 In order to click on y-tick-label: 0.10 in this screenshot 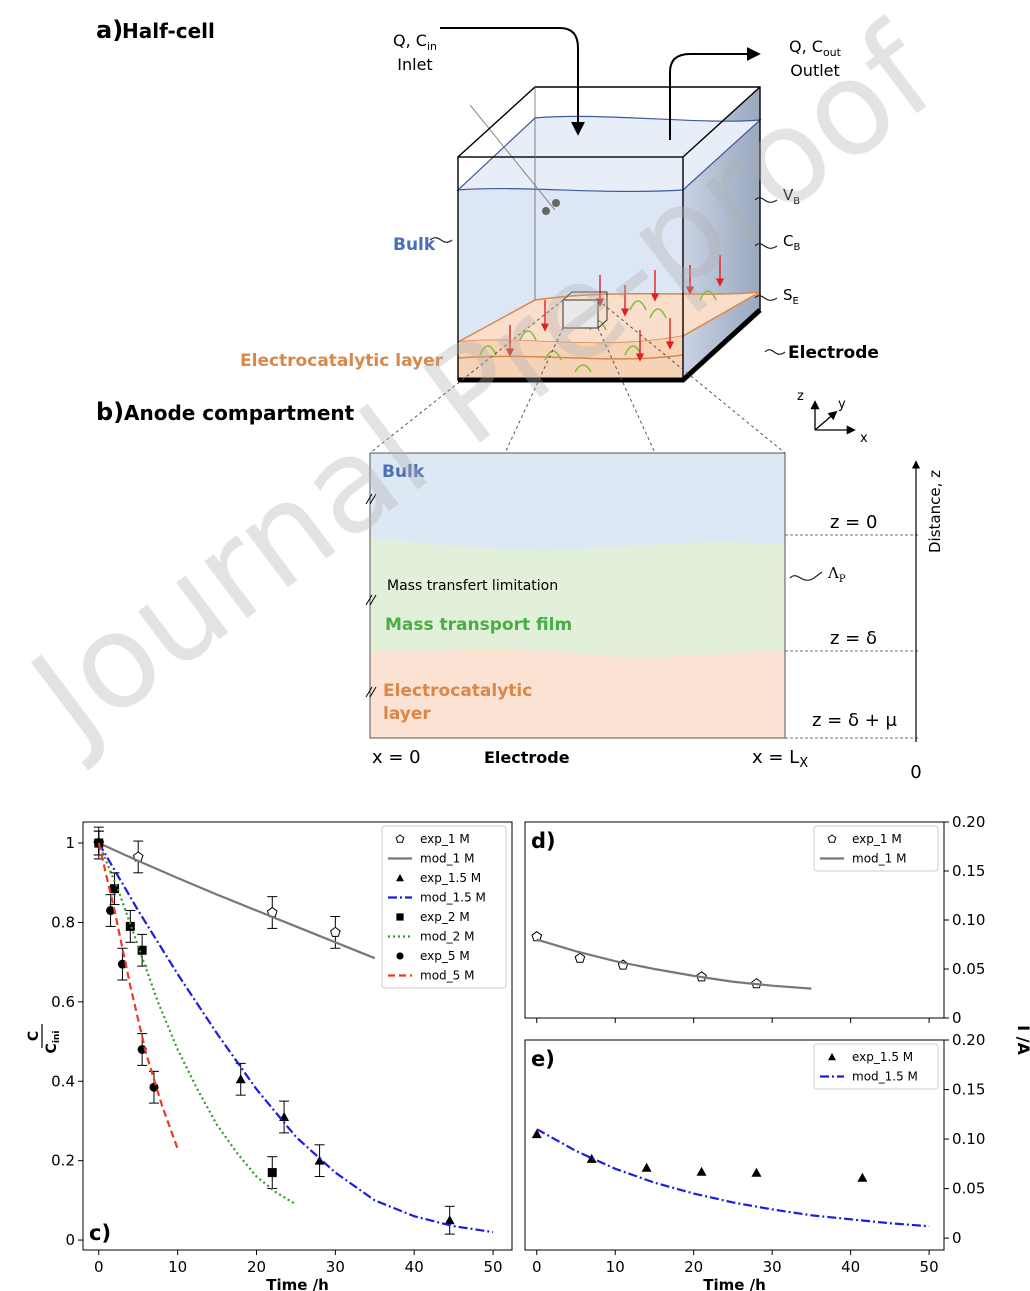, I will do `click(968, 920)`.